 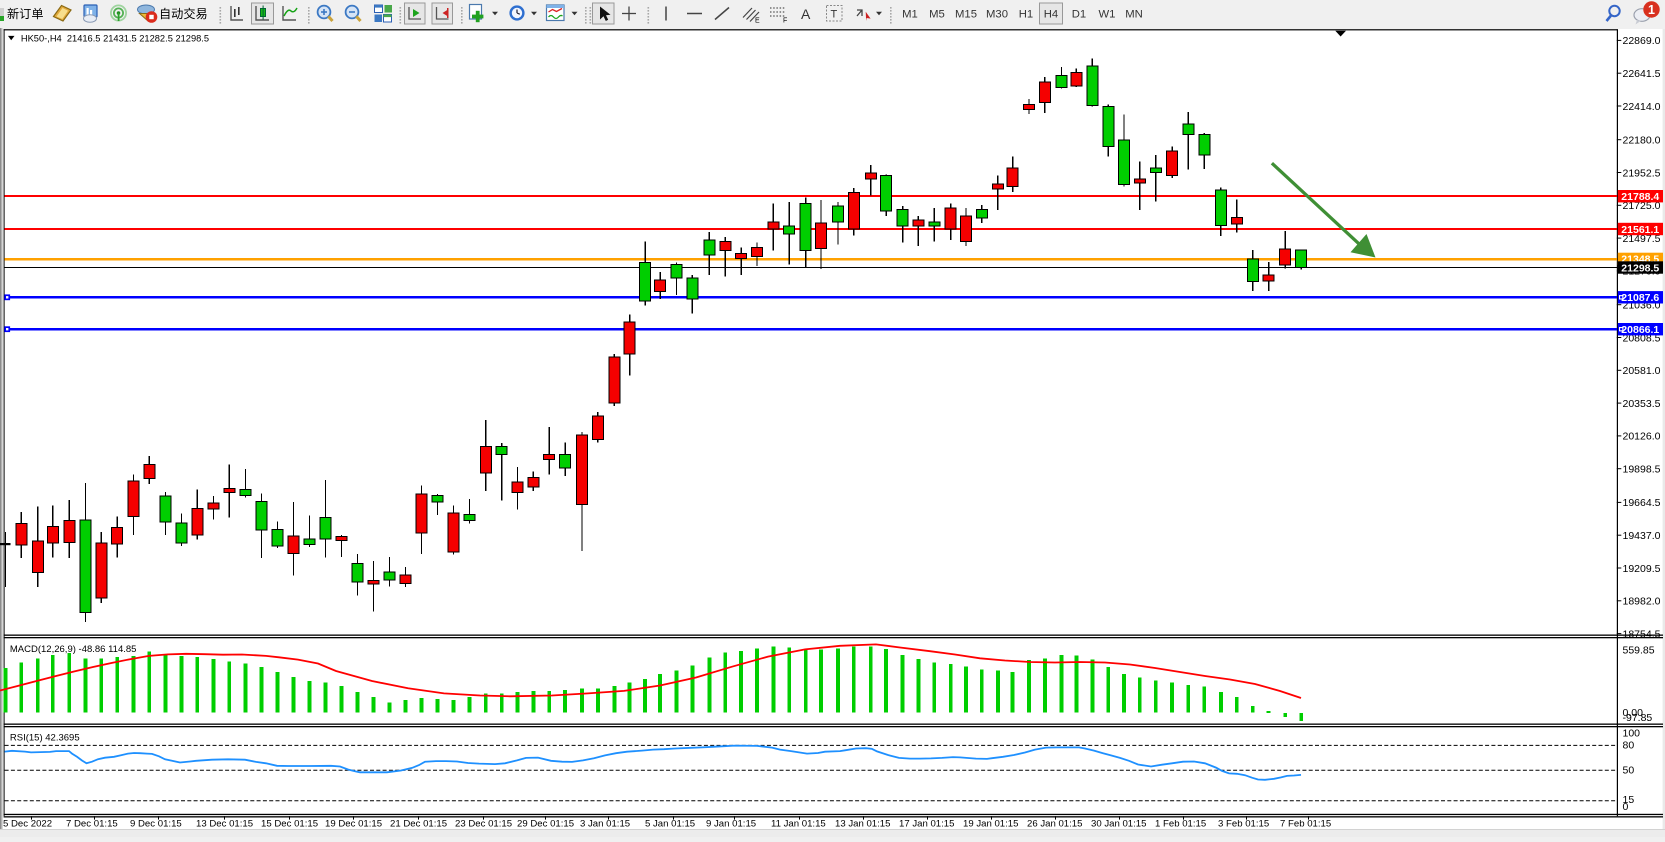 What do you see at coordinates (289, 823) in the screenshot?
I see `svg-text: 15 Dec 01:15` at bounding box center [289, 823].